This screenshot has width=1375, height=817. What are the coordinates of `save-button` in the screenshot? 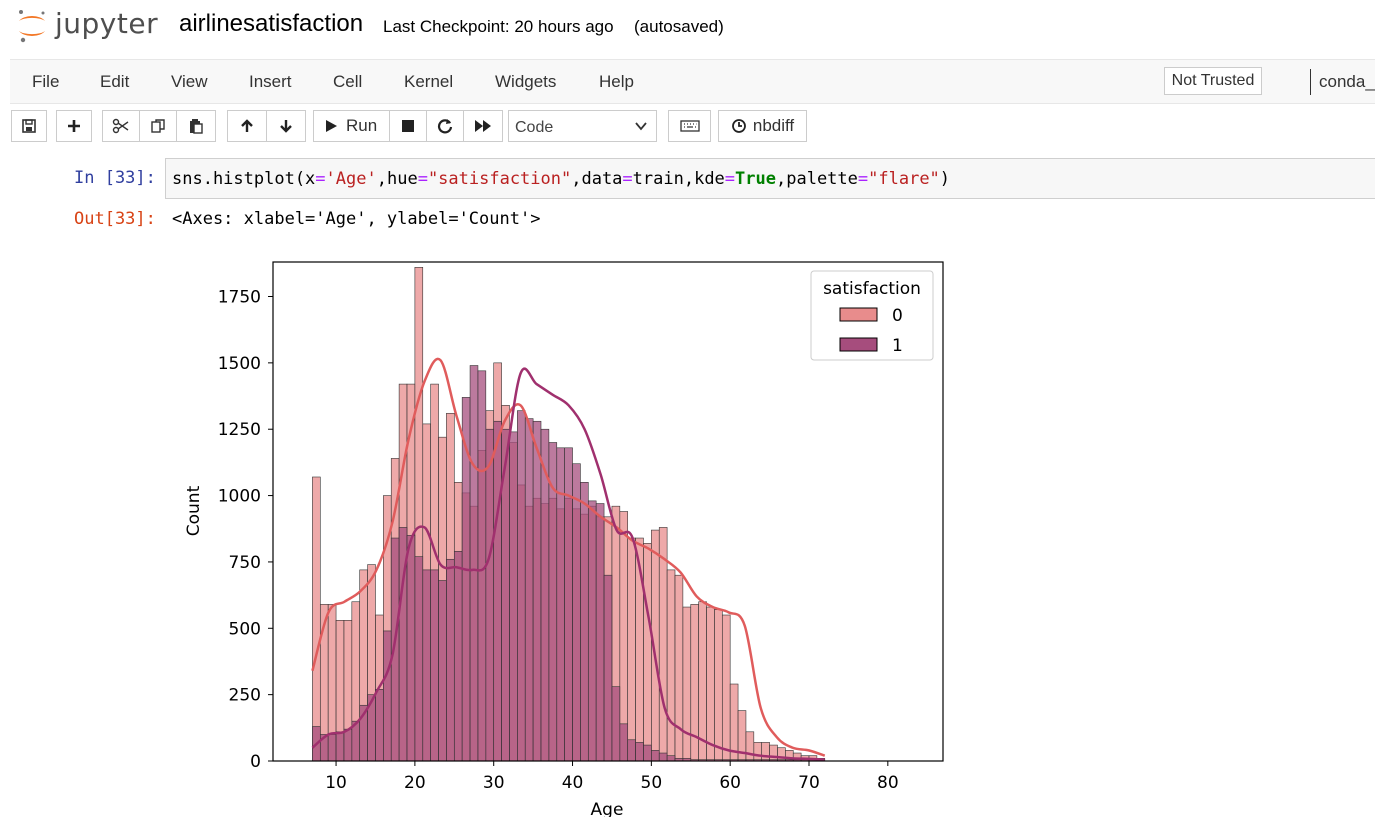 It's located at (29, 126).